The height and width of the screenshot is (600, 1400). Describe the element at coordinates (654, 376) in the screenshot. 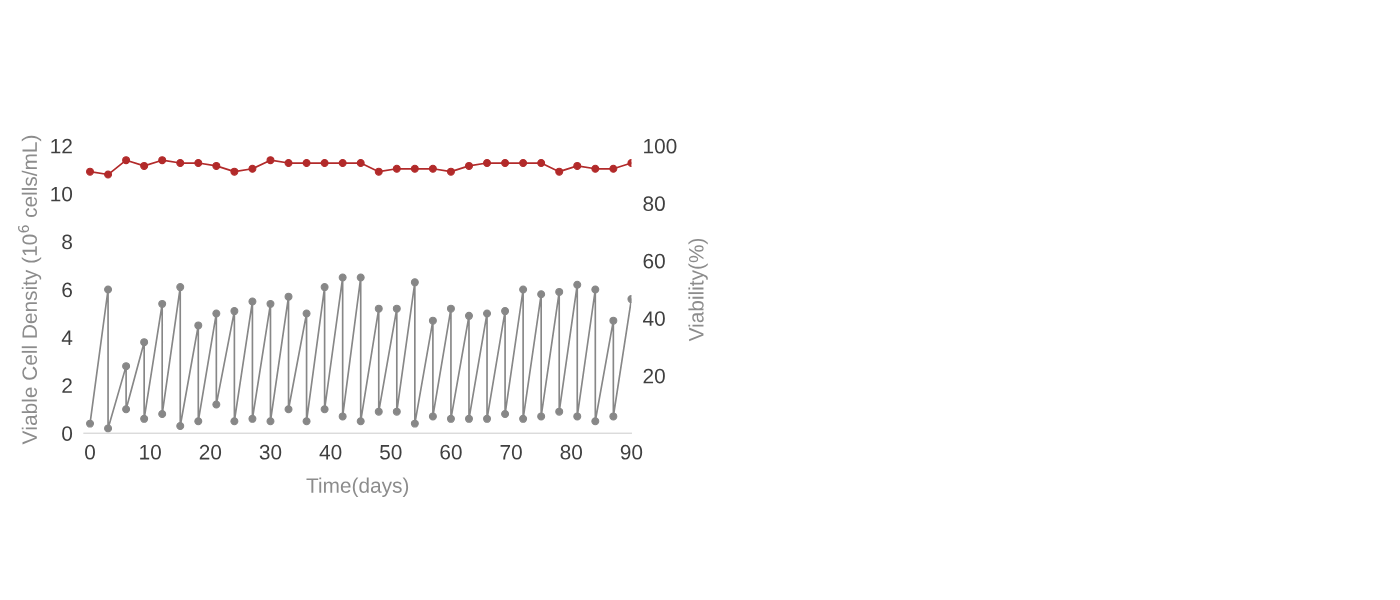

I see `y2-tick-label: 20` at that location.